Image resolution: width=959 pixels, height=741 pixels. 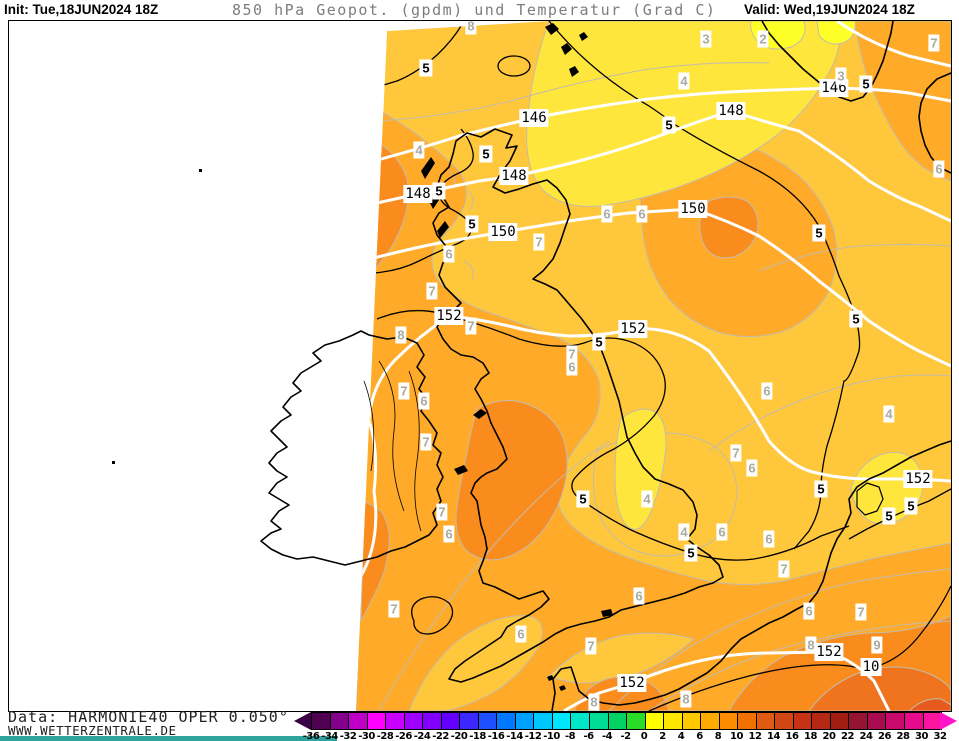 What do you see at coordinates (148, 717) in the screenshot?
I see `data-source-label: Data: HARMONIE40 OPER 0.050°` at bounding box center [148, 717].